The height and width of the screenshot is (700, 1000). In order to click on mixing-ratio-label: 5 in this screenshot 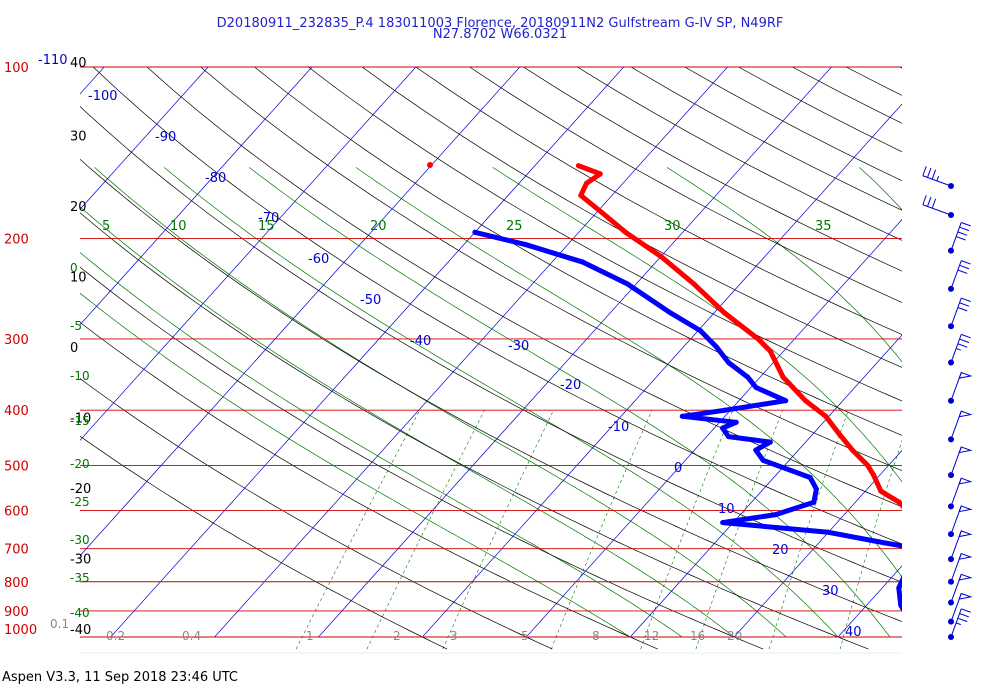, I will do `click(525, 636)`.